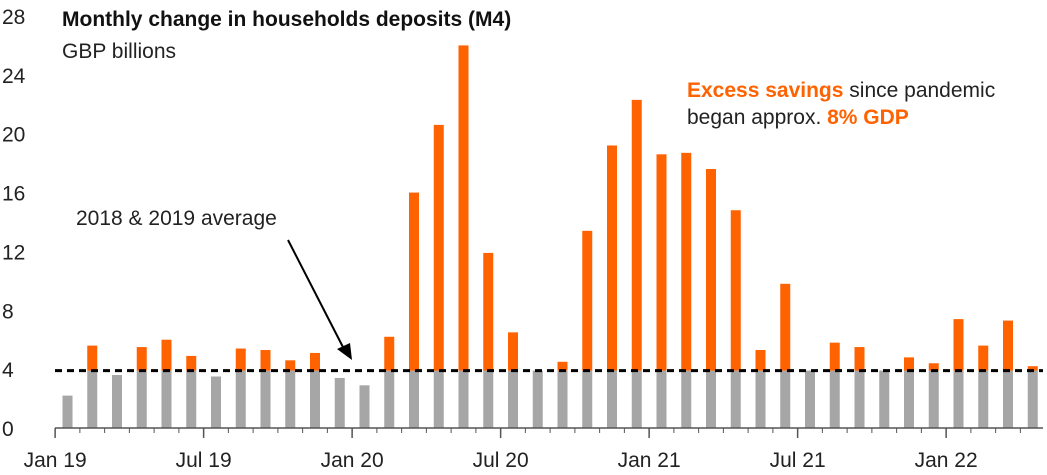 The image size is (1047, 475). I want to click on excess-mid-text: since pandemic, so click(919, 90).